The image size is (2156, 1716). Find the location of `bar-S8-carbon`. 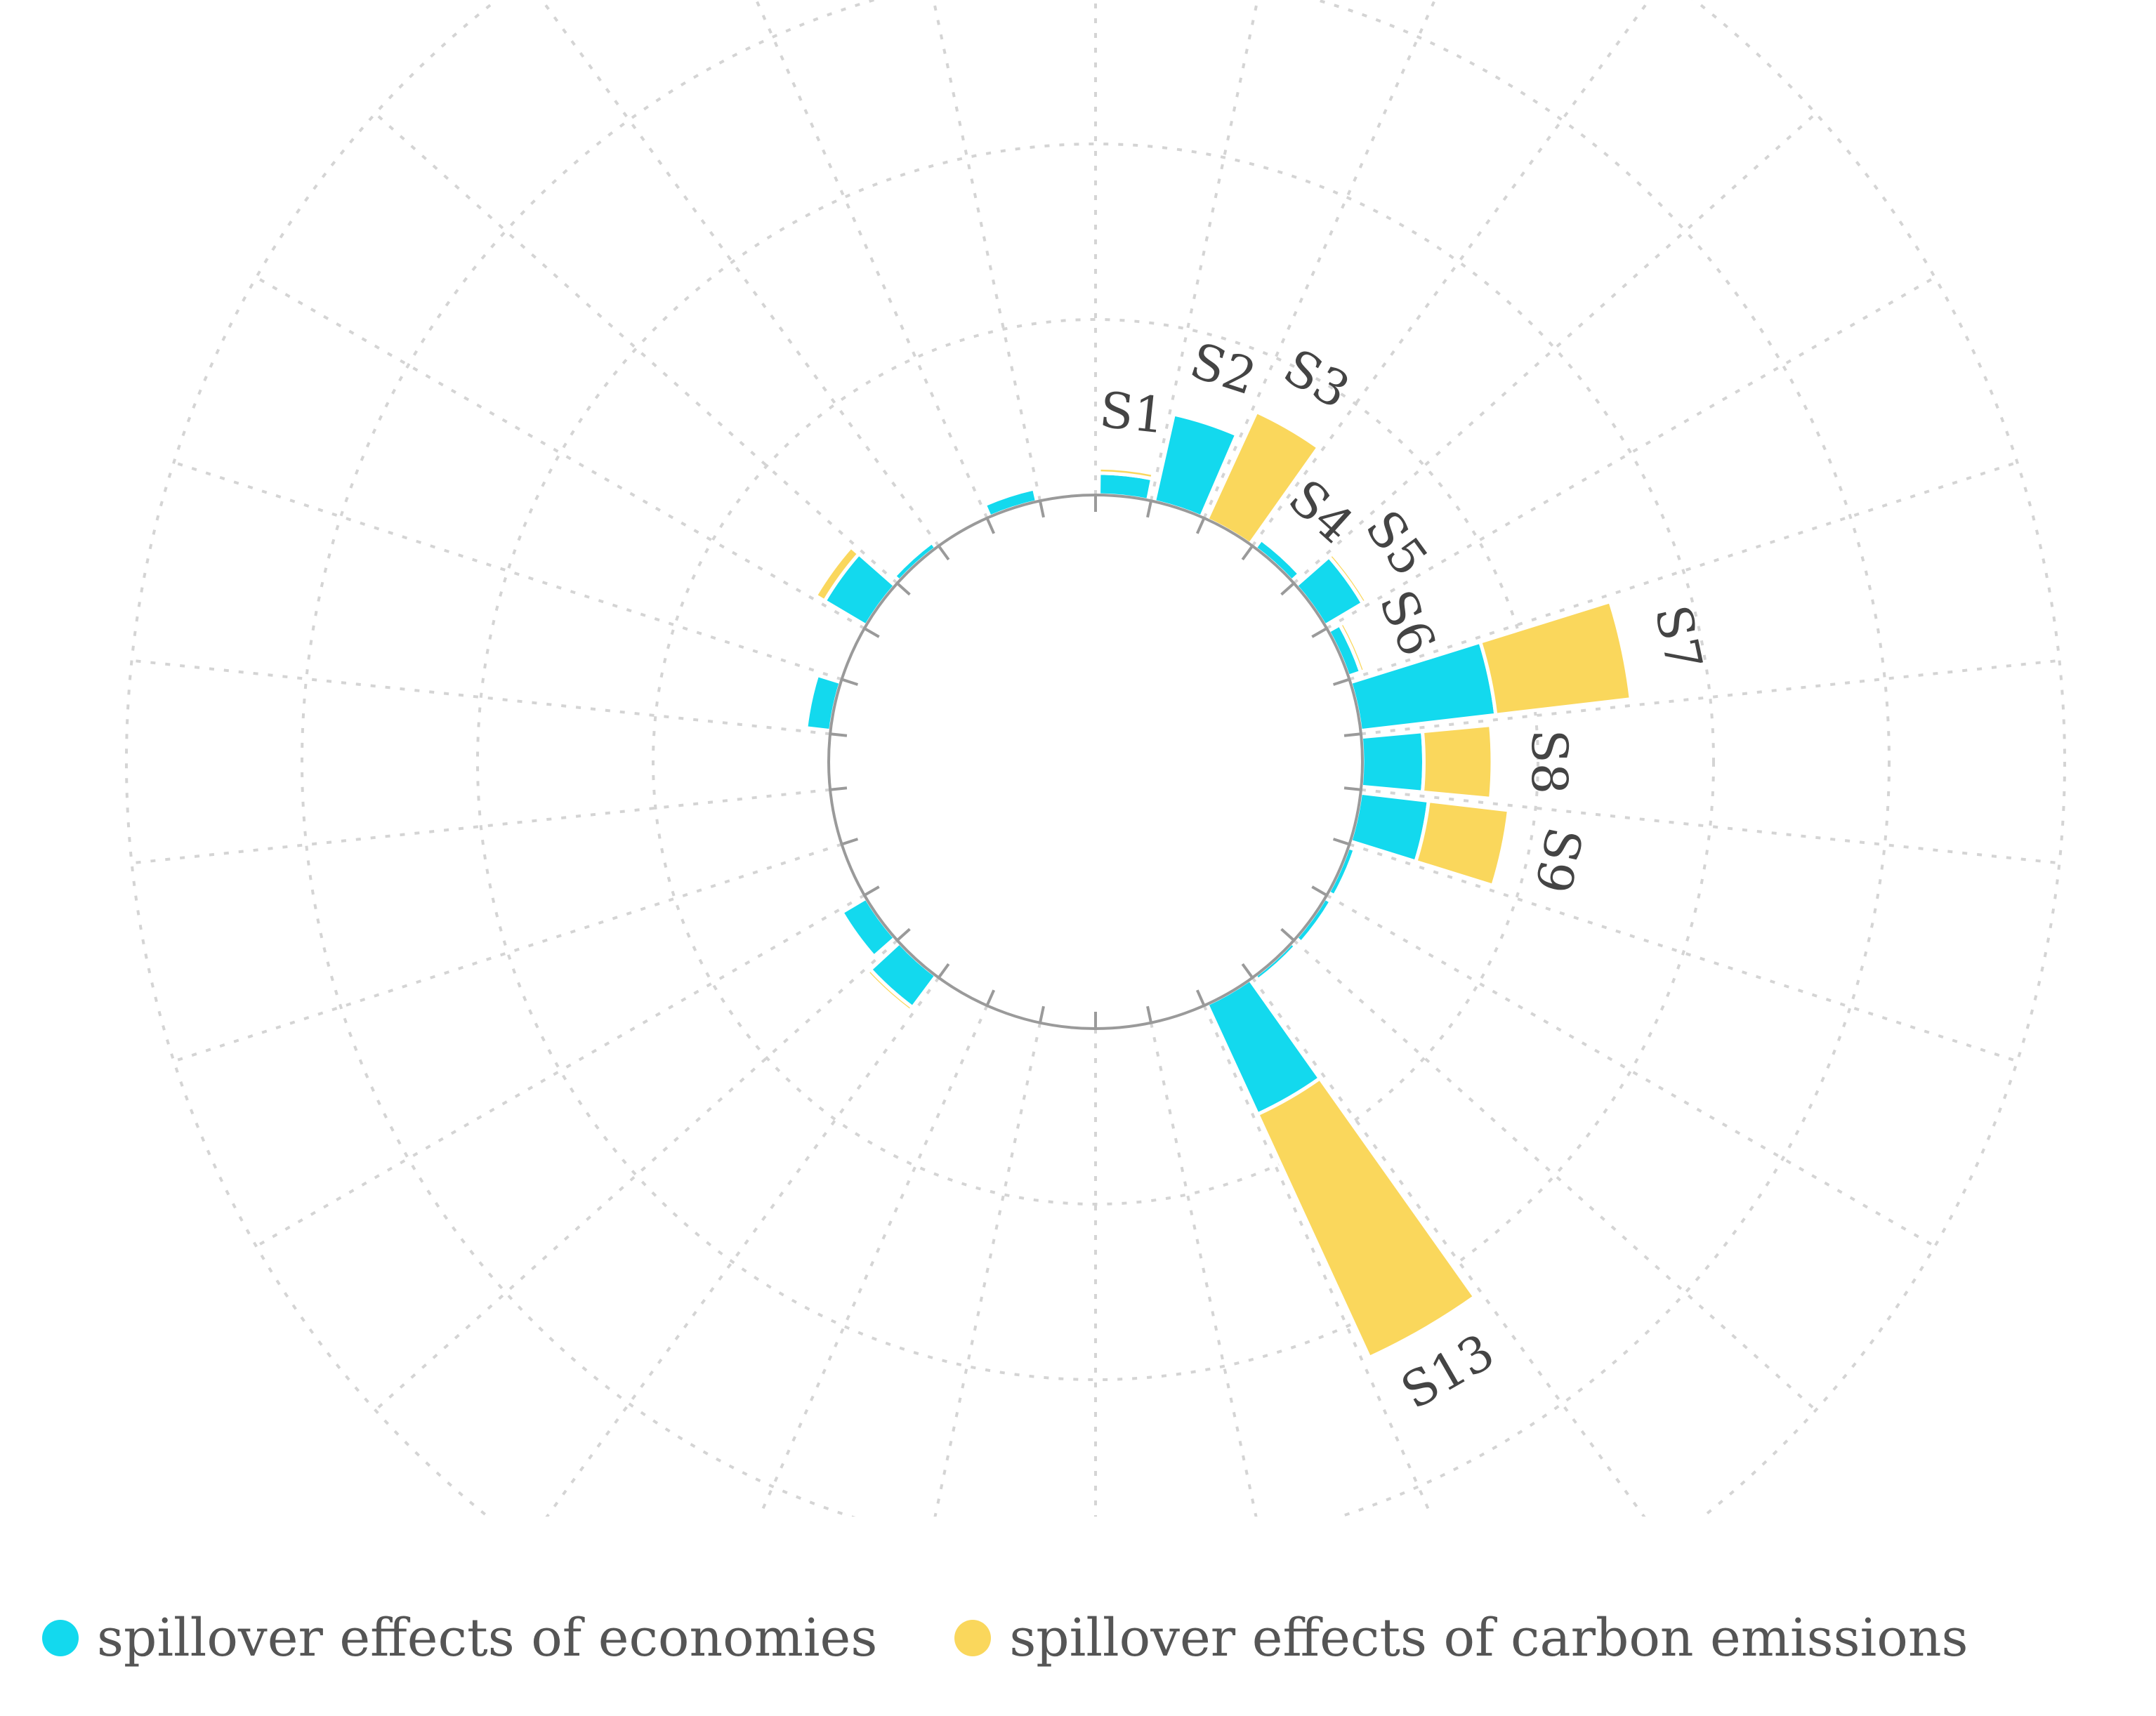

bar-S8-carbon is located at coordinates (1457, 761).